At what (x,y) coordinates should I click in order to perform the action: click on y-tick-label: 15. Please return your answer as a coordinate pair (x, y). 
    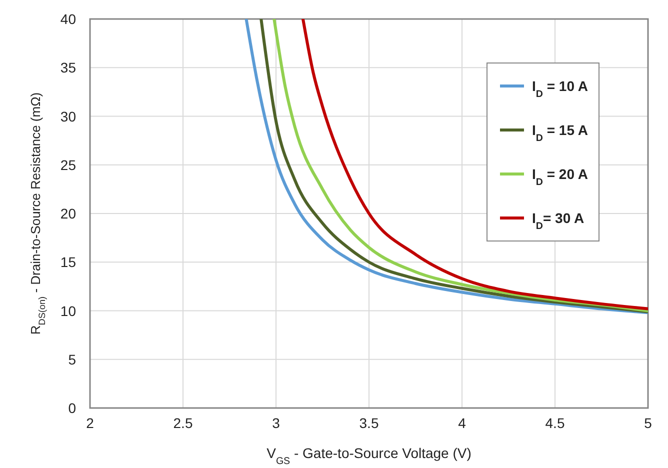
    Looking at the image, I should click on (68, 262).